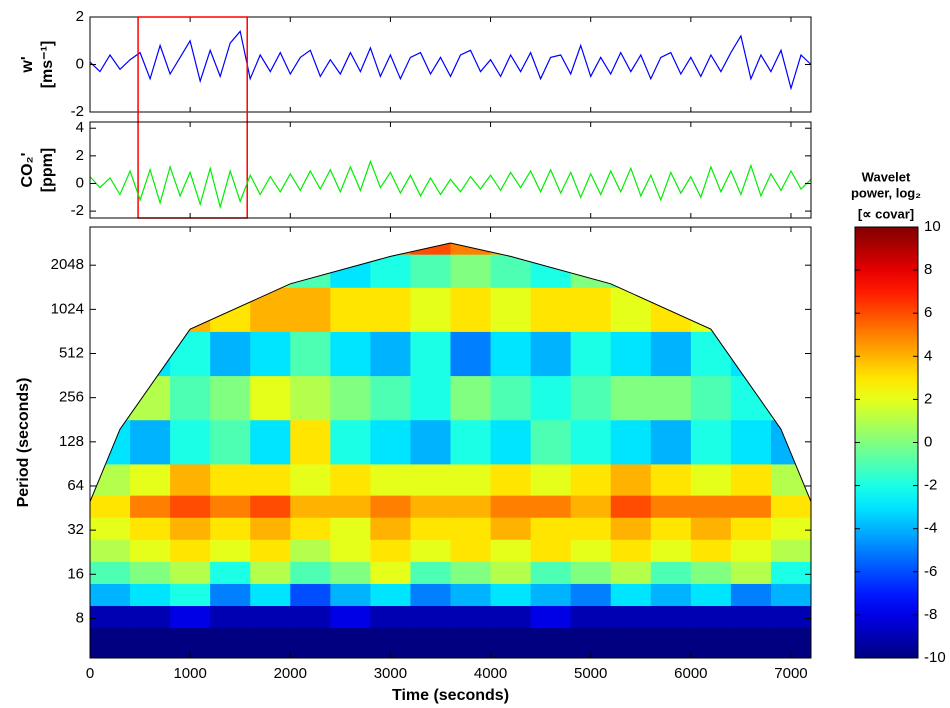  Describe the element at coordinates (75, 485) in the screenshot. I see `y-tick-label: 64` at that location.